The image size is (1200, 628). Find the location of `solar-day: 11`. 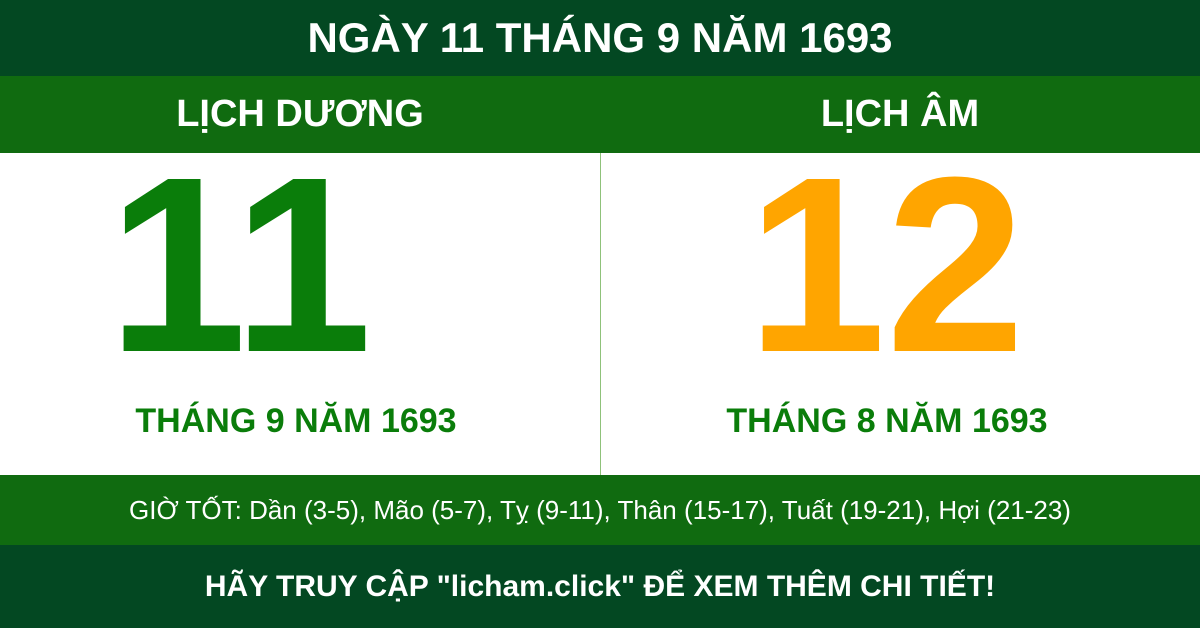

solar-day: 11 is located at coordinates (240, 264).